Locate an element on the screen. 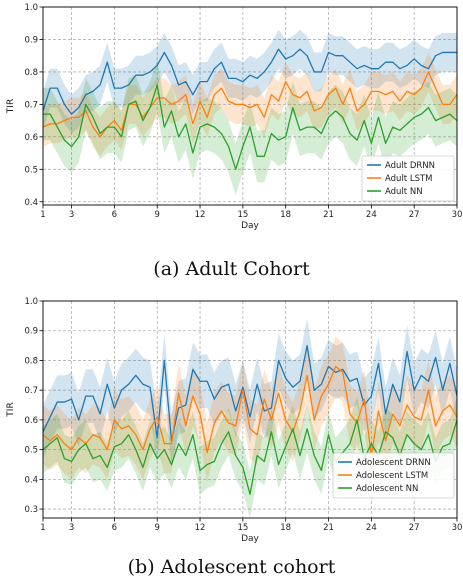  legend-label: Adolescent LSTM is located at coordinates (392, 476).